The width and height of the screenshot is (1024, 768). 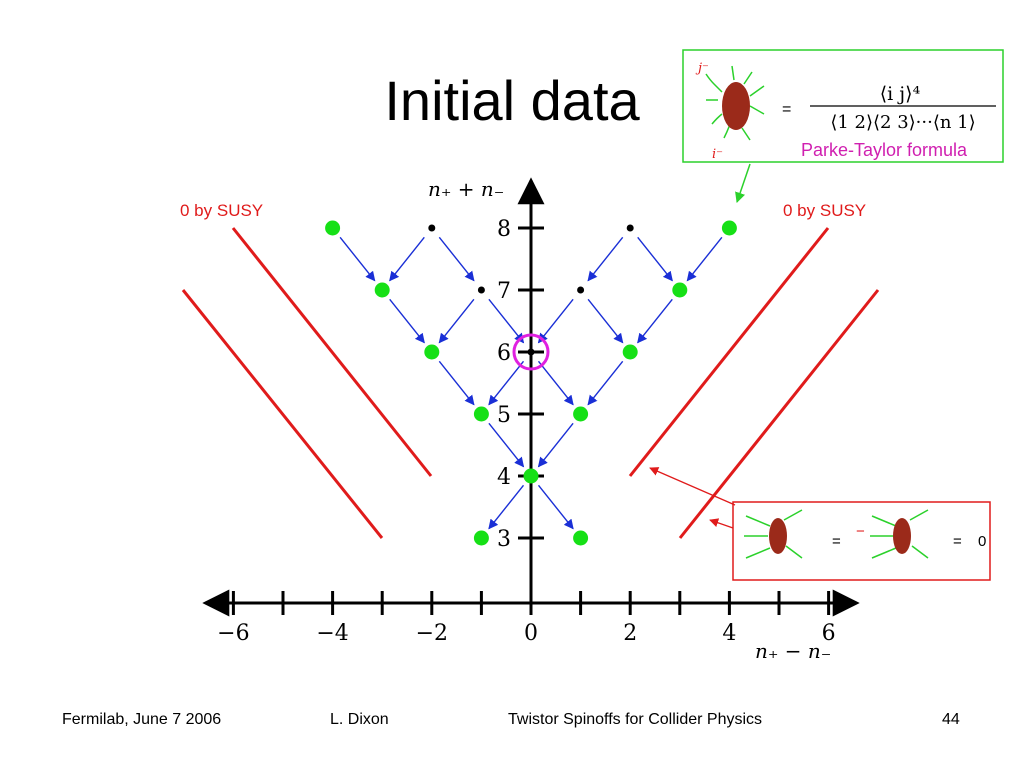 What do you see at coordinates (531, 633) in the screenshot?
I see `x-tick-label: 0` at bounding box center [531, 633].